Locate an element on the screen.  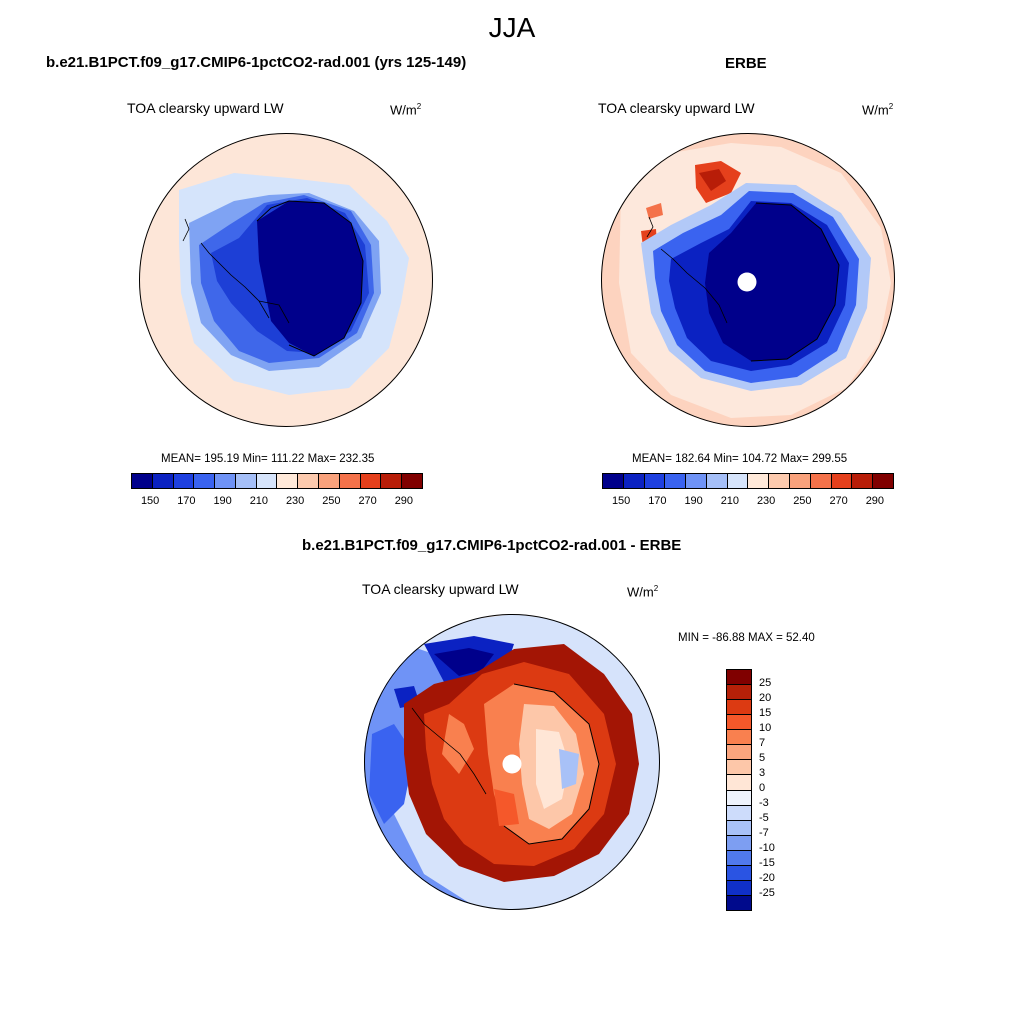
diff-colorbar-label: -25 is located at coordinates (767, 893).